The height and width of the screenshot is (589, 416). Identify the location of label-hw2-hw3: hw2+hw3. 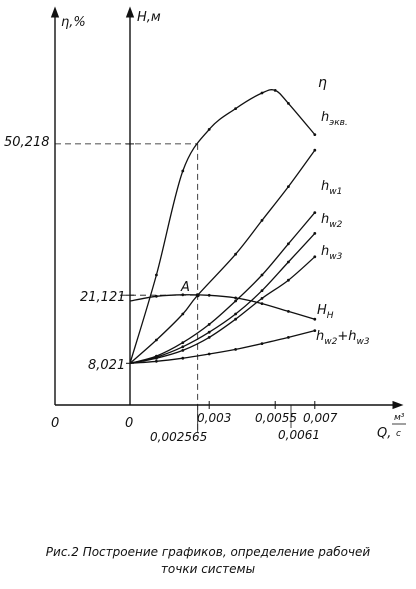
(343, 338).